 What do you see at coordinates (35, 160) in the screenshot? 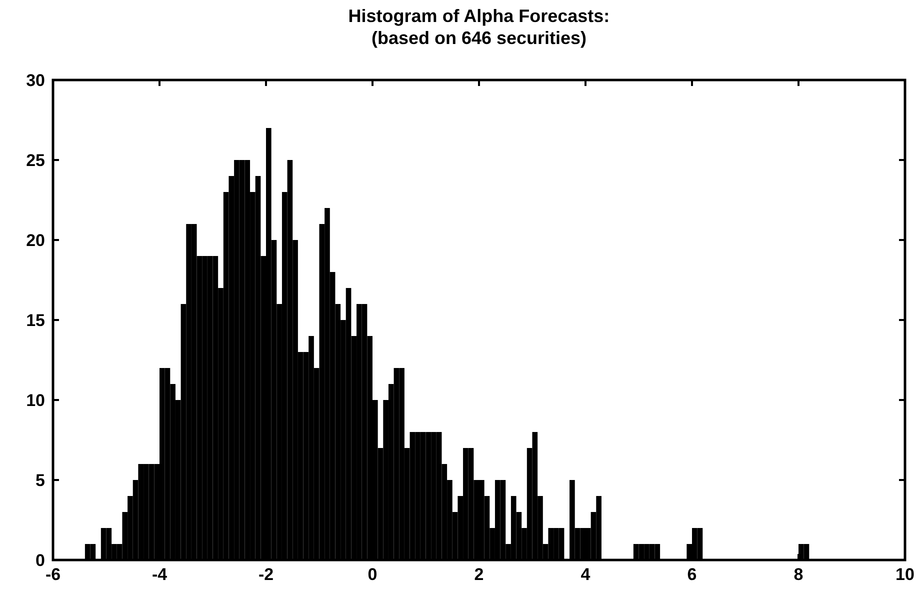
I see `y-tick-label: 25` at bounding box center [35, 160].